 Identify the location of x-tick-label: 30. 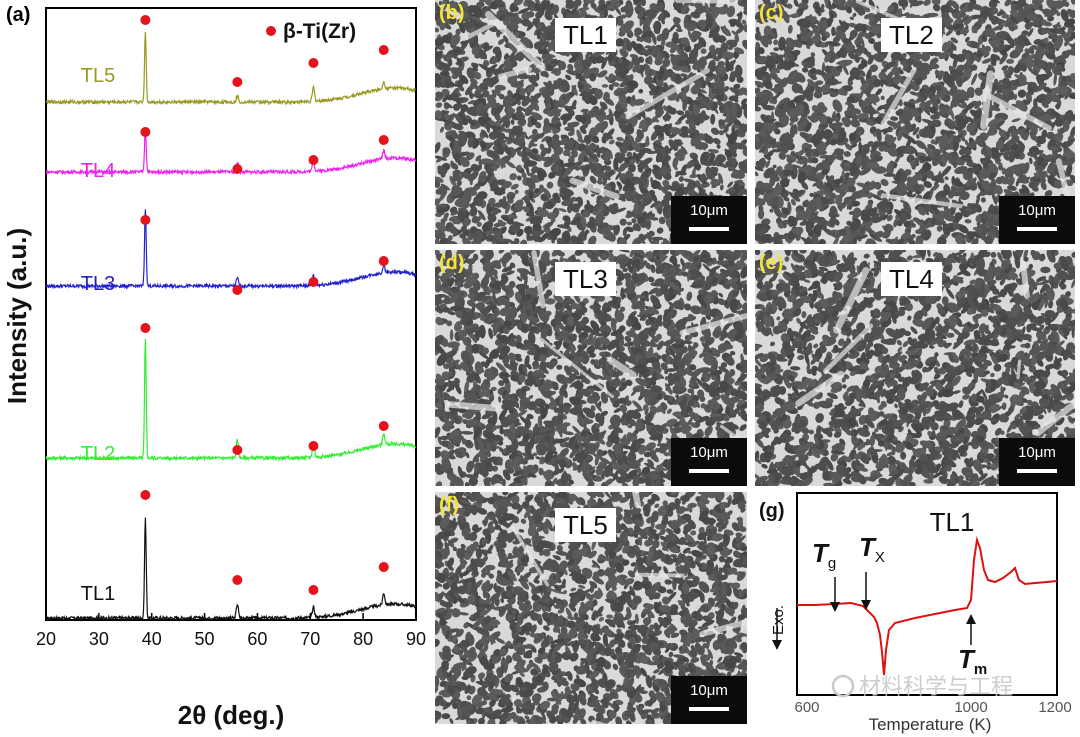
(99, 639).